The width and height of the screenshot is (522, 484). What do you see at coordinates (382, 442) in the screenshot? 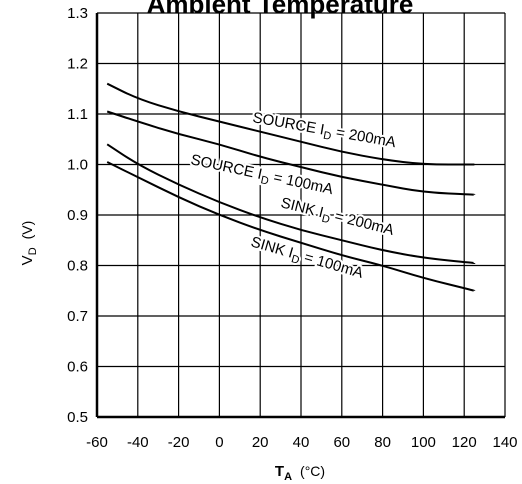
I see `x-tick-label: 80` at bounding box center [382, 442].